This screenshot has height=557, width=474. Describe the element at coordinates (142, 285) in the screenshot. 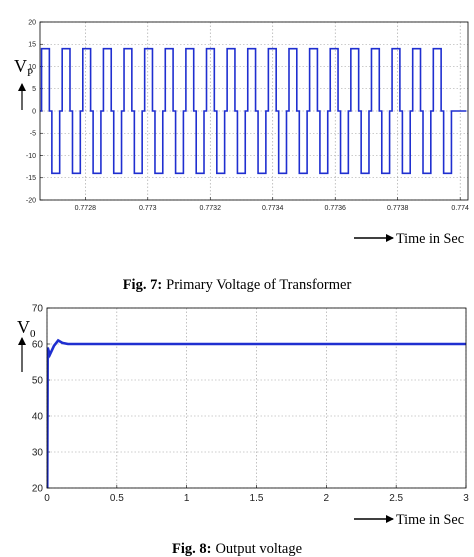

I see `caption-label: Fig. 7:` at that location.